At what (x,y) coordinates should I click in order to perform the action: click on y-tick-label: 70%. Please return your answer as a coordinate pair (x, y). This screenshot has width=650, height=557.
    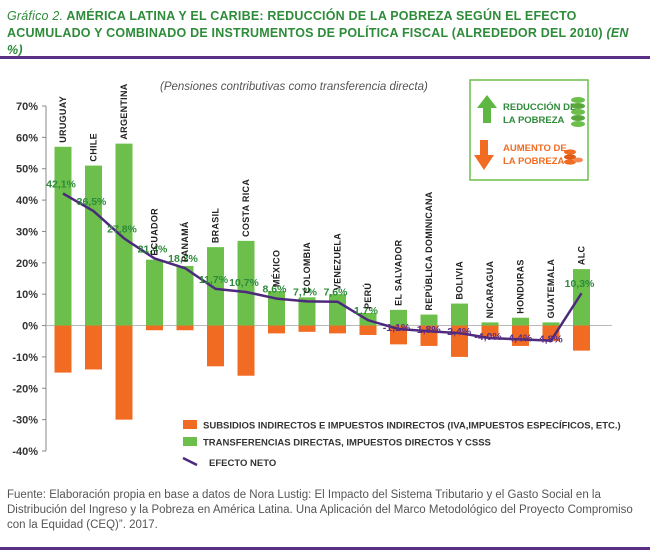
    Looking at the image, I should click on (27, 107).